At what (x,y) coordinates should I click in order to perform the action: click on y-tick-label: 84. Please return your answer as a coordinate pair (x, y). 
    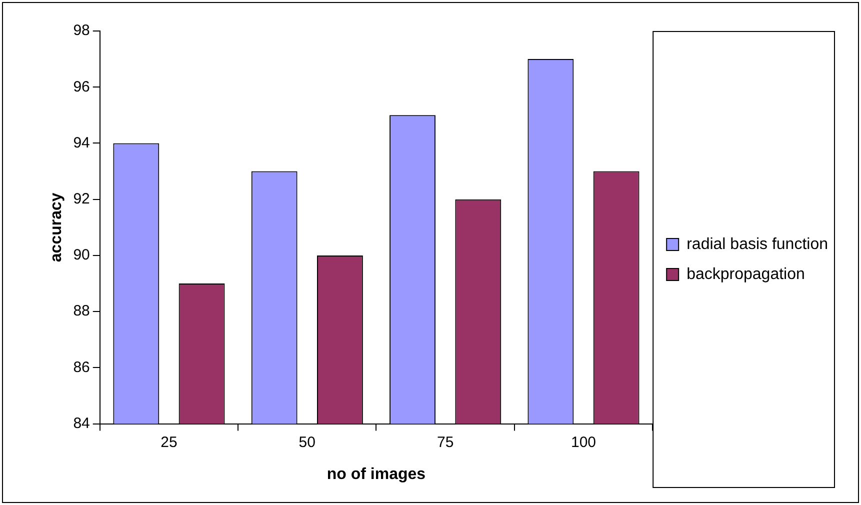
    Looking at the image, I should click on (81, 423).